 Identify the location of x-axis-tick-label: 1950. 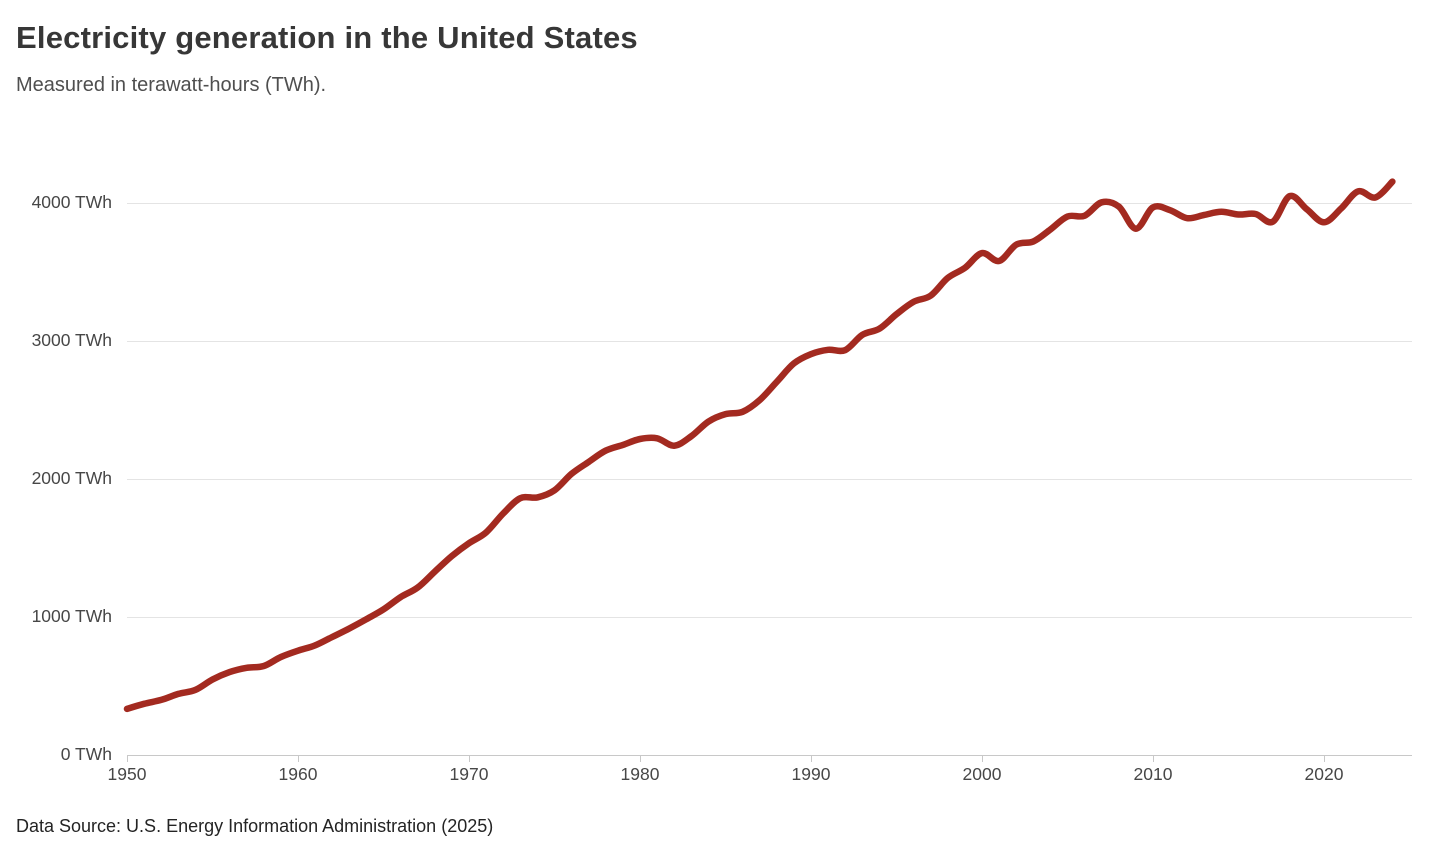
(127, 774).